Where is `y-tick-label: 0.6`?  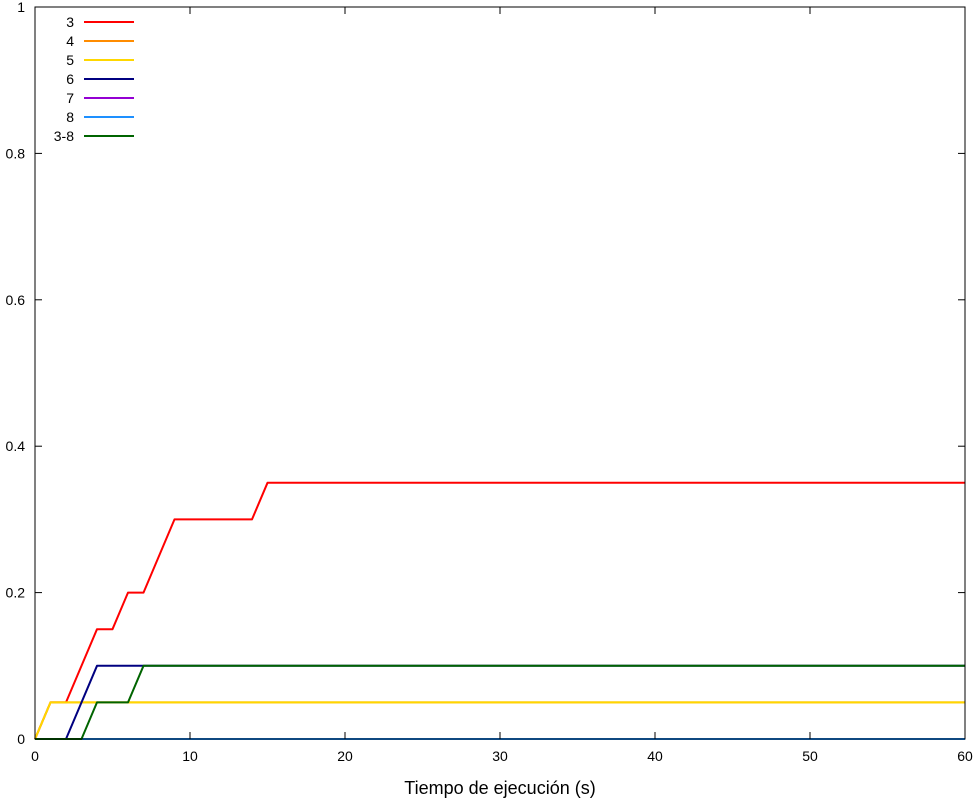 y-tick-label: 0.6 is located at coordinates (16, 300).